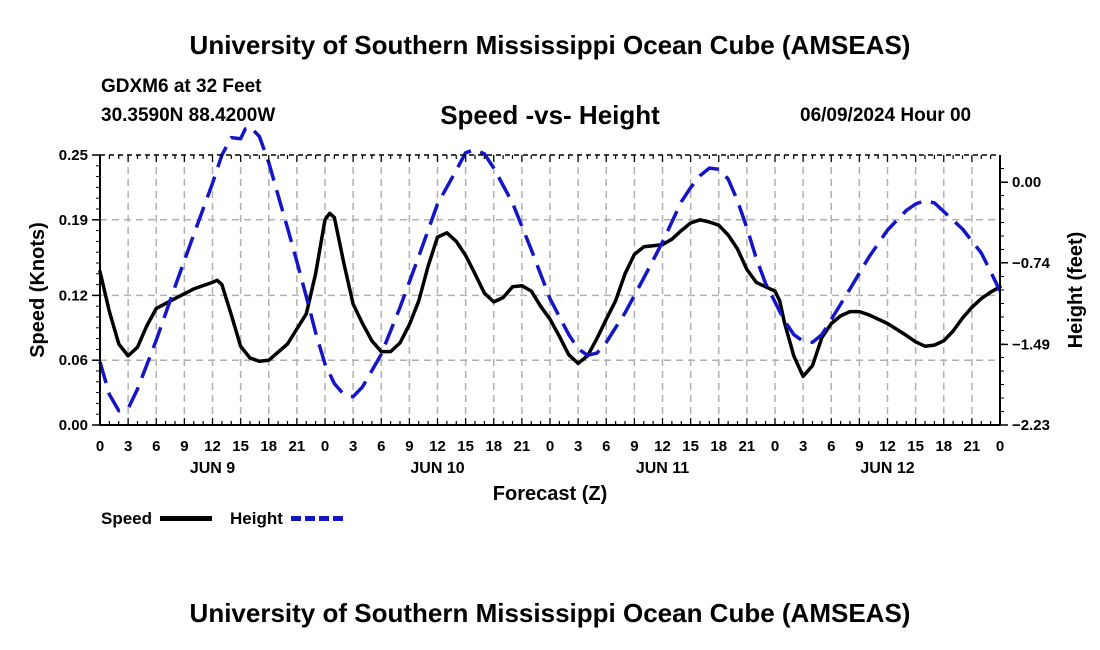 This screenshot has height=650, width=1100. I want to click on station-label: GDXM6 at 32 Feet, so click(181, 86).